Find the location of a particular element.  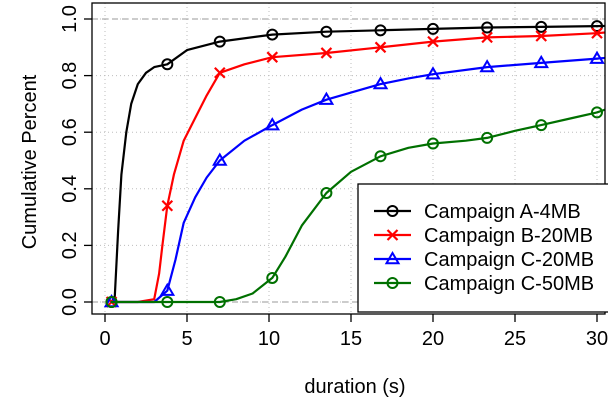

y-tick-label: 0.8 is located at coordinates (70, 76).